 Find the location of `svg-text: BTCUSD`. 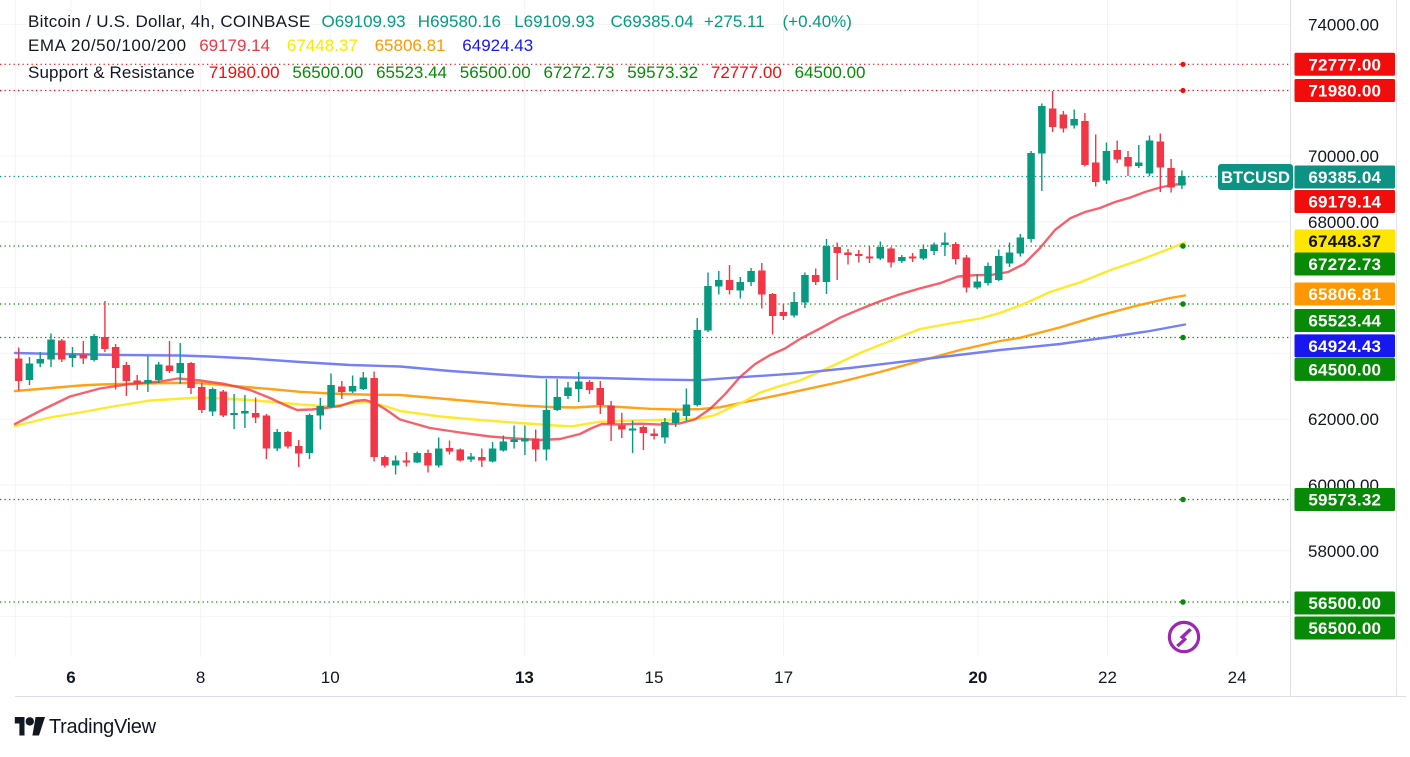

svg-text: BTCUSD is located at coordinates (1255, 178).